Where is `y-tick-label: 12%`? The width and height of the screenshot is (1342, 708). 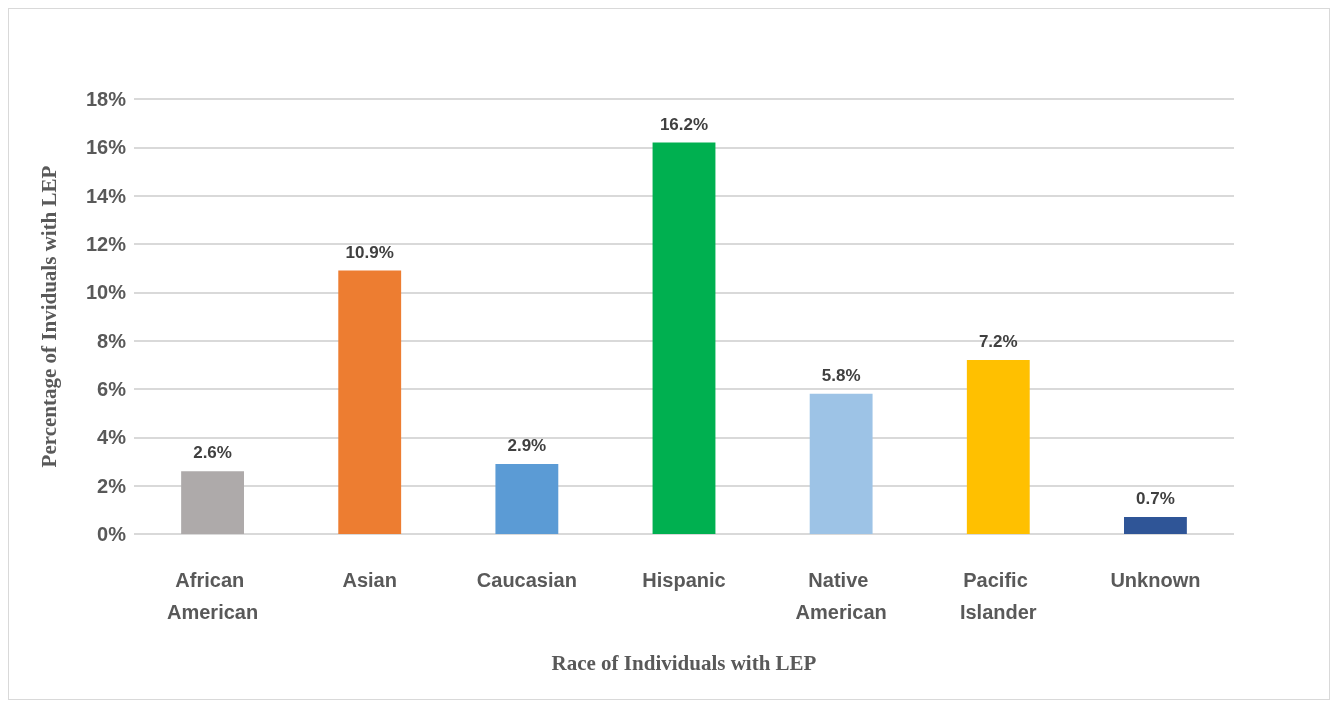 y-tick-label: 12% is located at coordinates (106, 244).